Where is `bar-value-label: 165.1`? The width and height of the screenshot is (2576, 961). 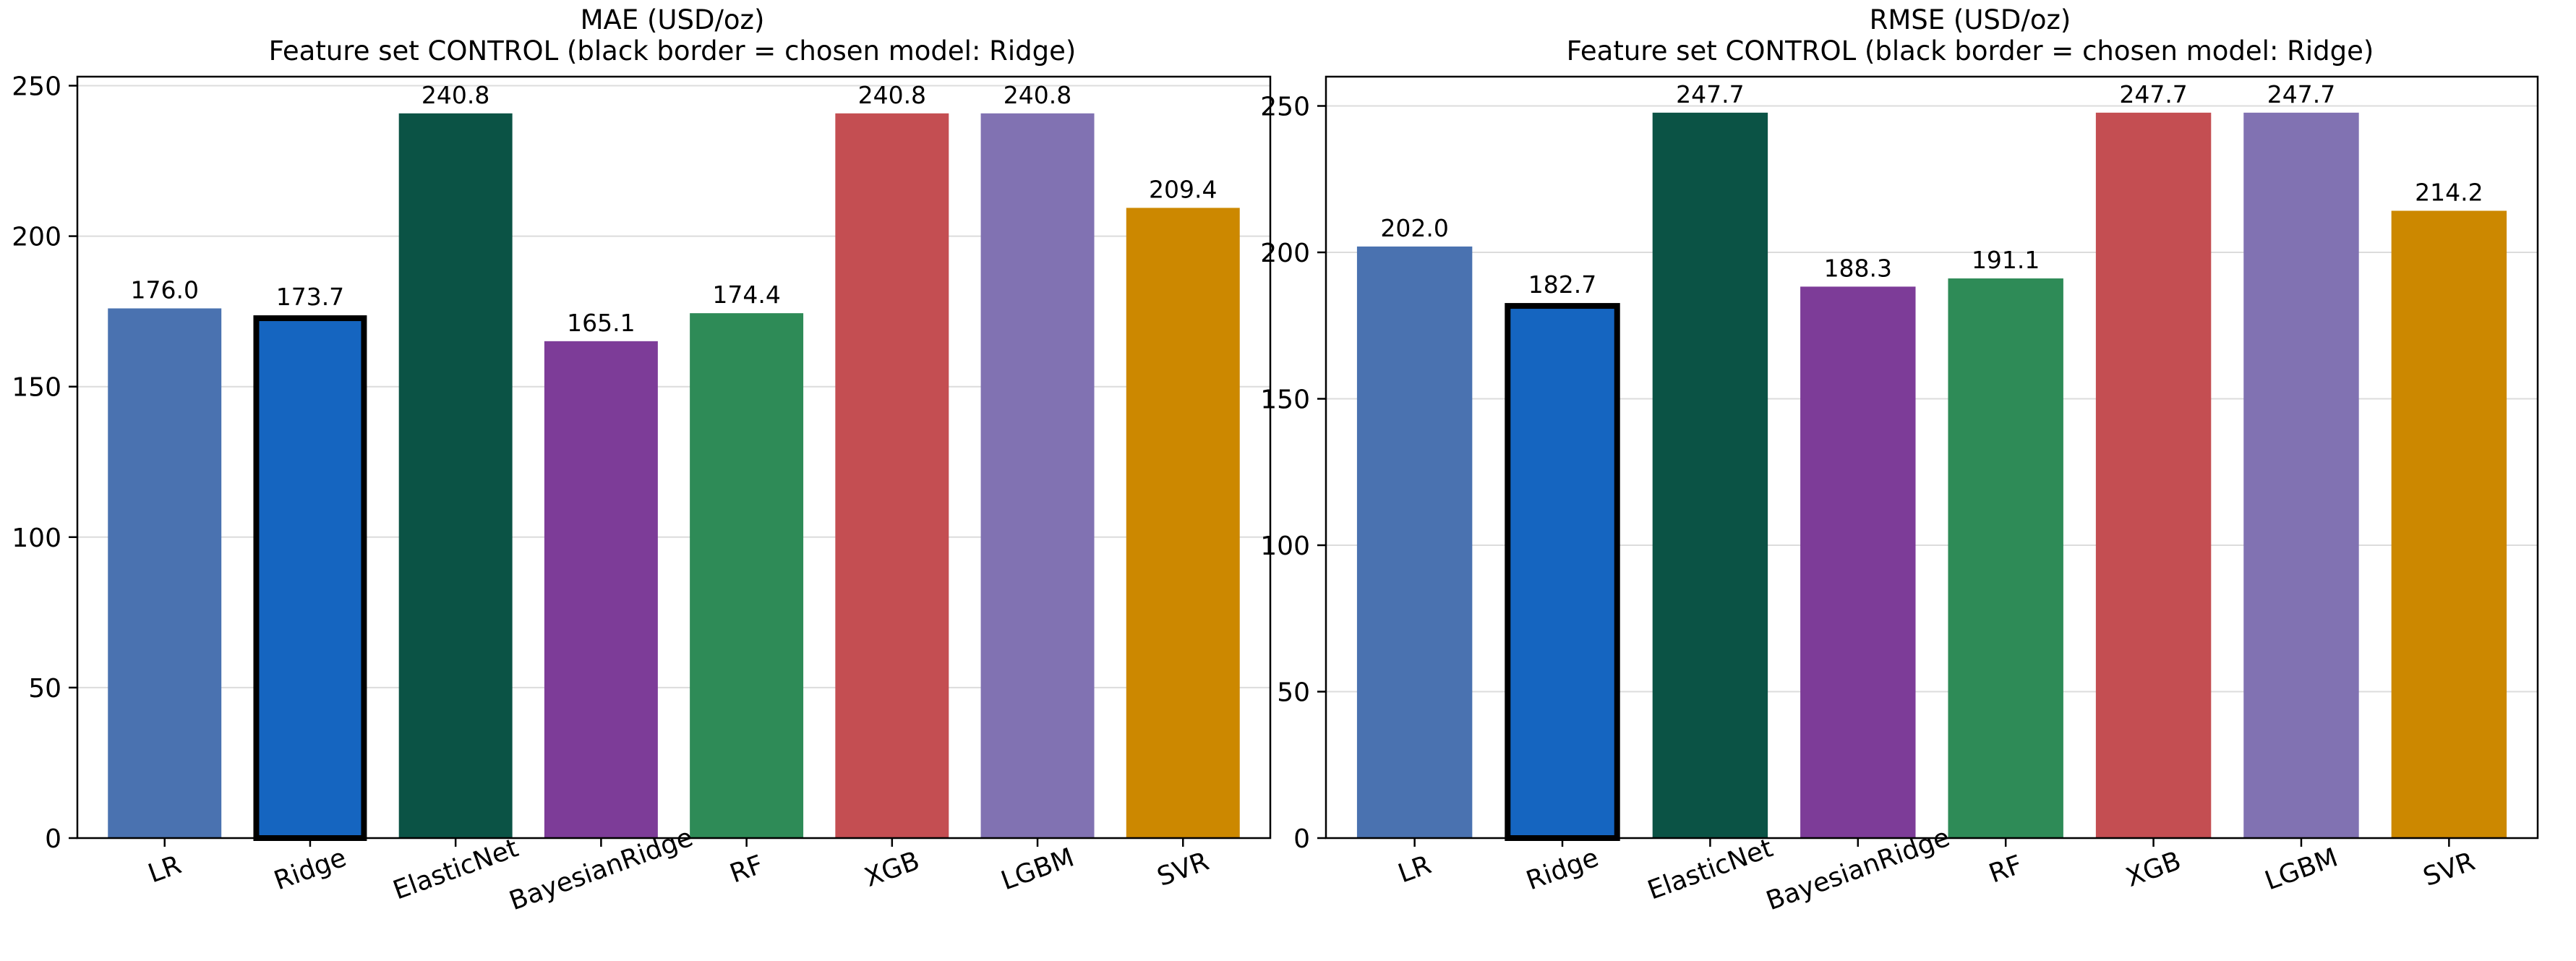 bar-value-label: 165.1 is located at coordinates (601, 323).